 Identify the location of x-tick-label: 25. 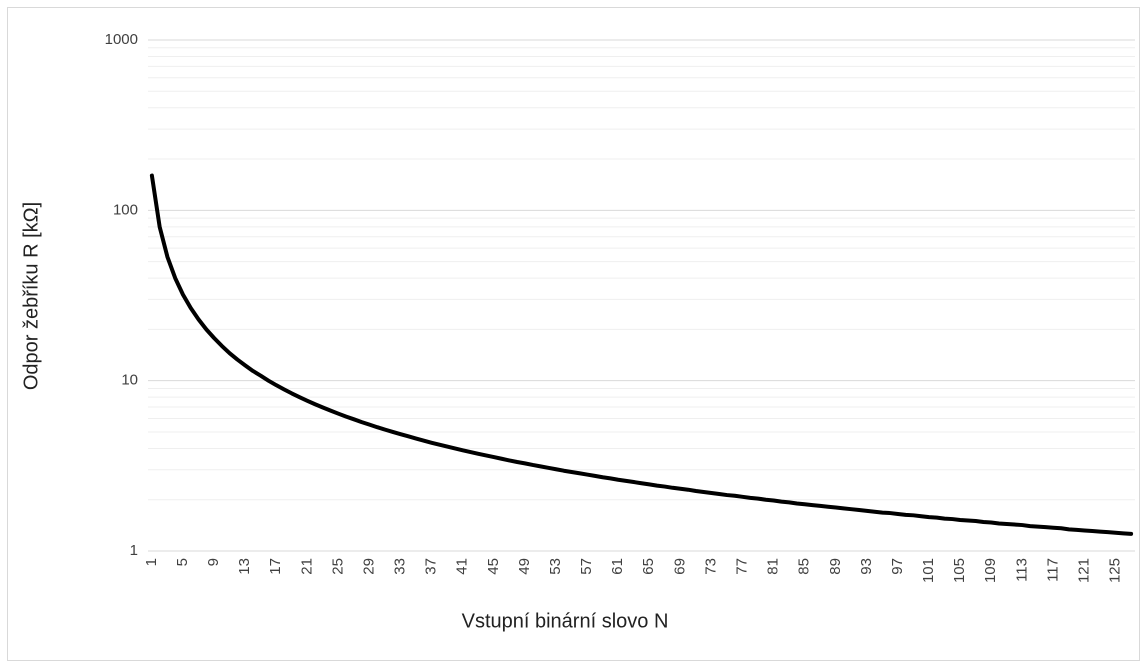
(337, 566).